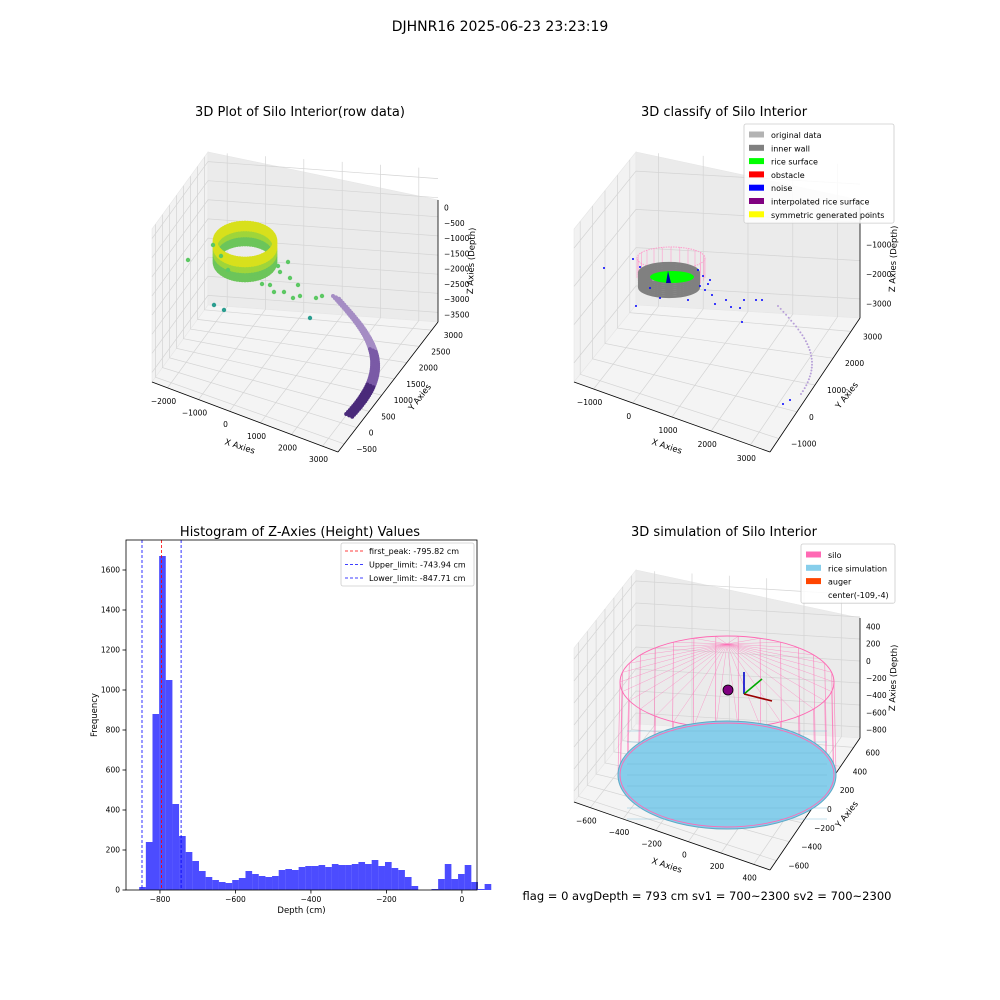 The image size is (1000, 1000). Describe the element at coordinates (195, 413) in the screenshot. I see `p1-x-tick-label: −1000` at that location.